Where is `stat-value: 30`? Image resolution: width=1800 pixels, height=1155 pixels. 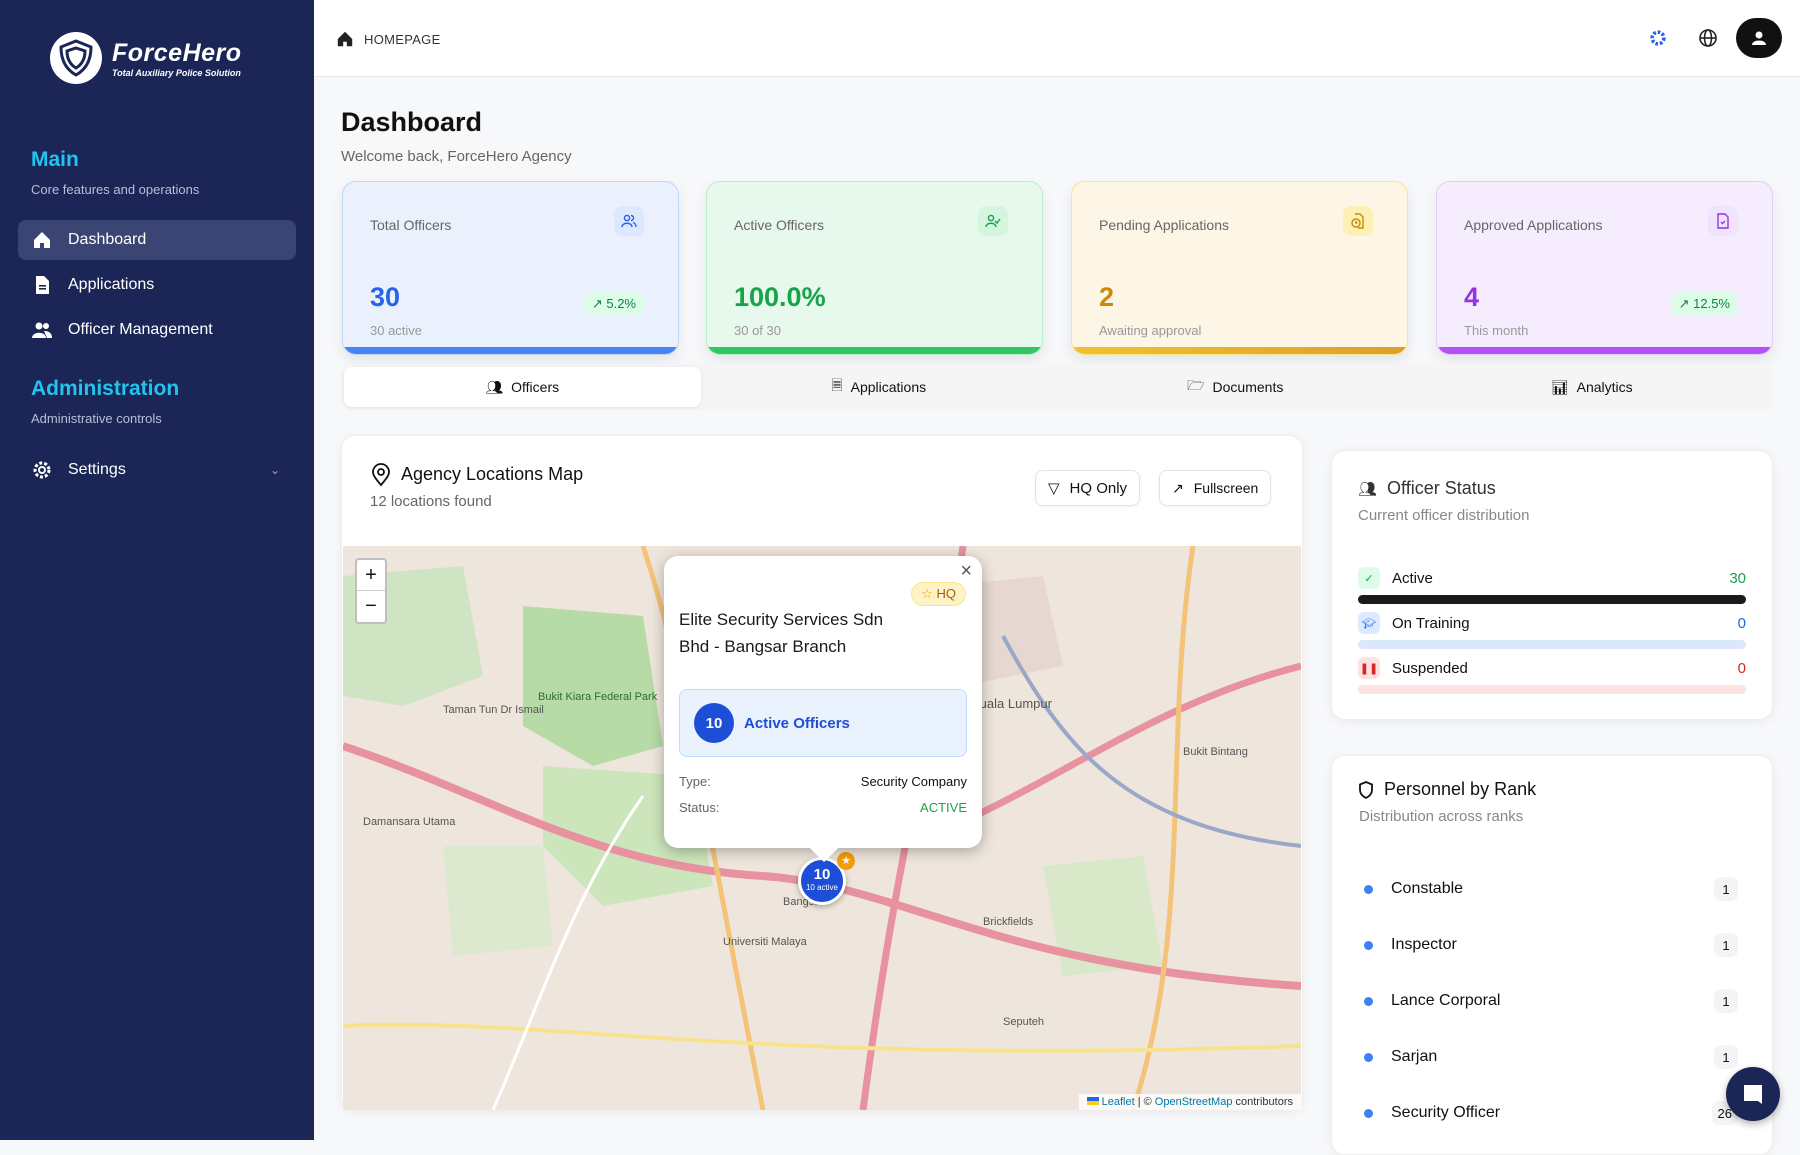 stat-value: 30 is located at coordinates (385, 297).